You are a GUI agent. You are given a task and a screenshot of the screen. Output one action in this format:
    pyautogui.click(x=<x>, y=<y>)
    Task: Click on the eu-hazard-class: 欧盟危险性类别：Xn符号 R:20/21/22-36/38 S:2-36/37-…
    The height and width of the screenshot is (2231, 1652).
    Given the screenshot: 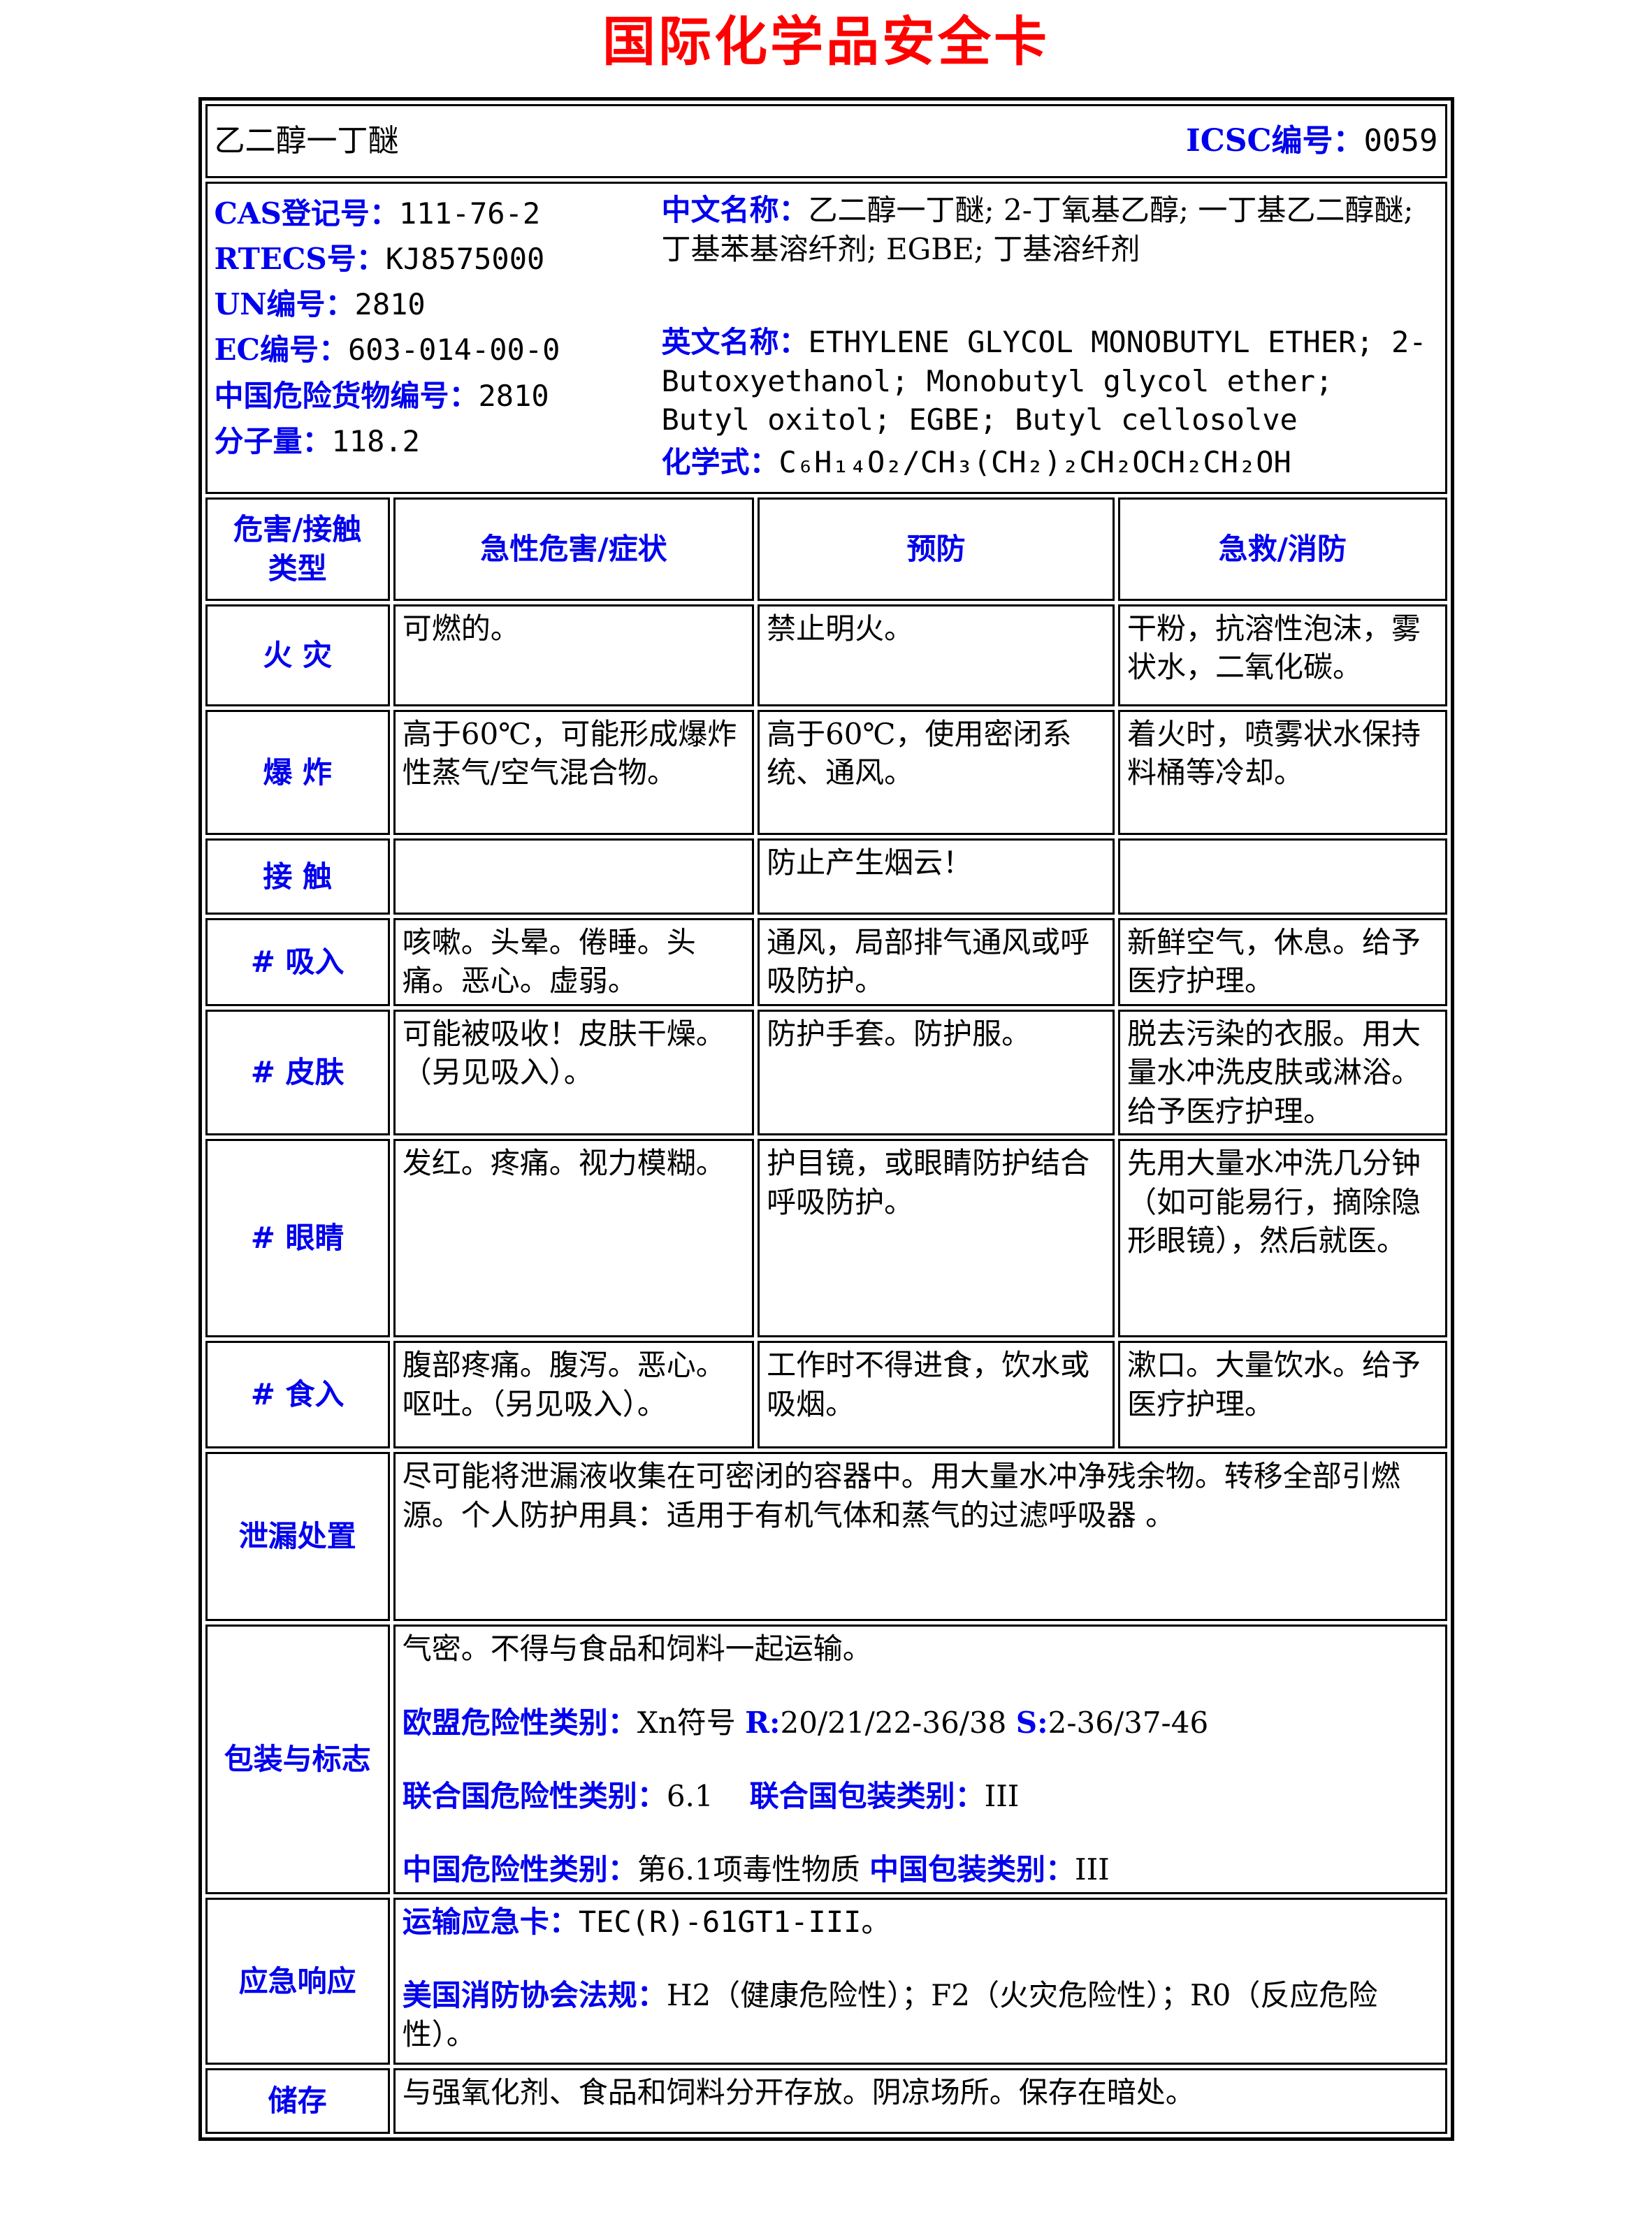 What is the action you would take?
    pyautogui.click(x=805, y=1722)
    